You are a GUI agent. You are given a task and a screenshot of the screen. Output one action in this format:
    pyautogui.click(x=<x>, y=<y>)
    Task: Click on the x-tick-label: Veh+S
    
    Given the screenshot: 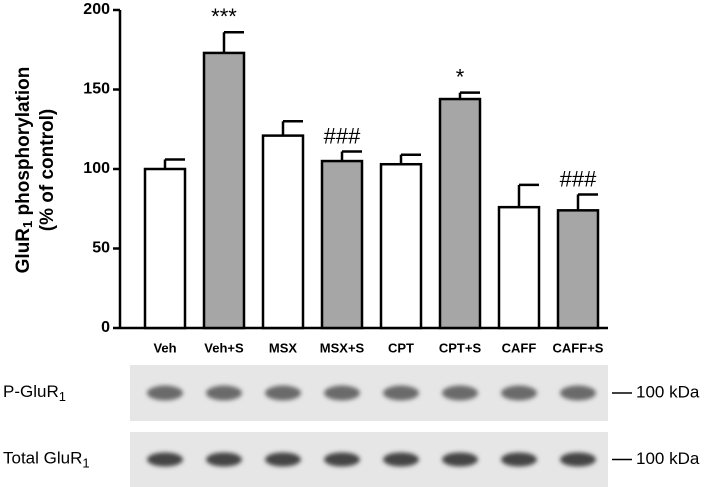 What is the action you would take?
    pyautogui.click(x=224, y=347)
    